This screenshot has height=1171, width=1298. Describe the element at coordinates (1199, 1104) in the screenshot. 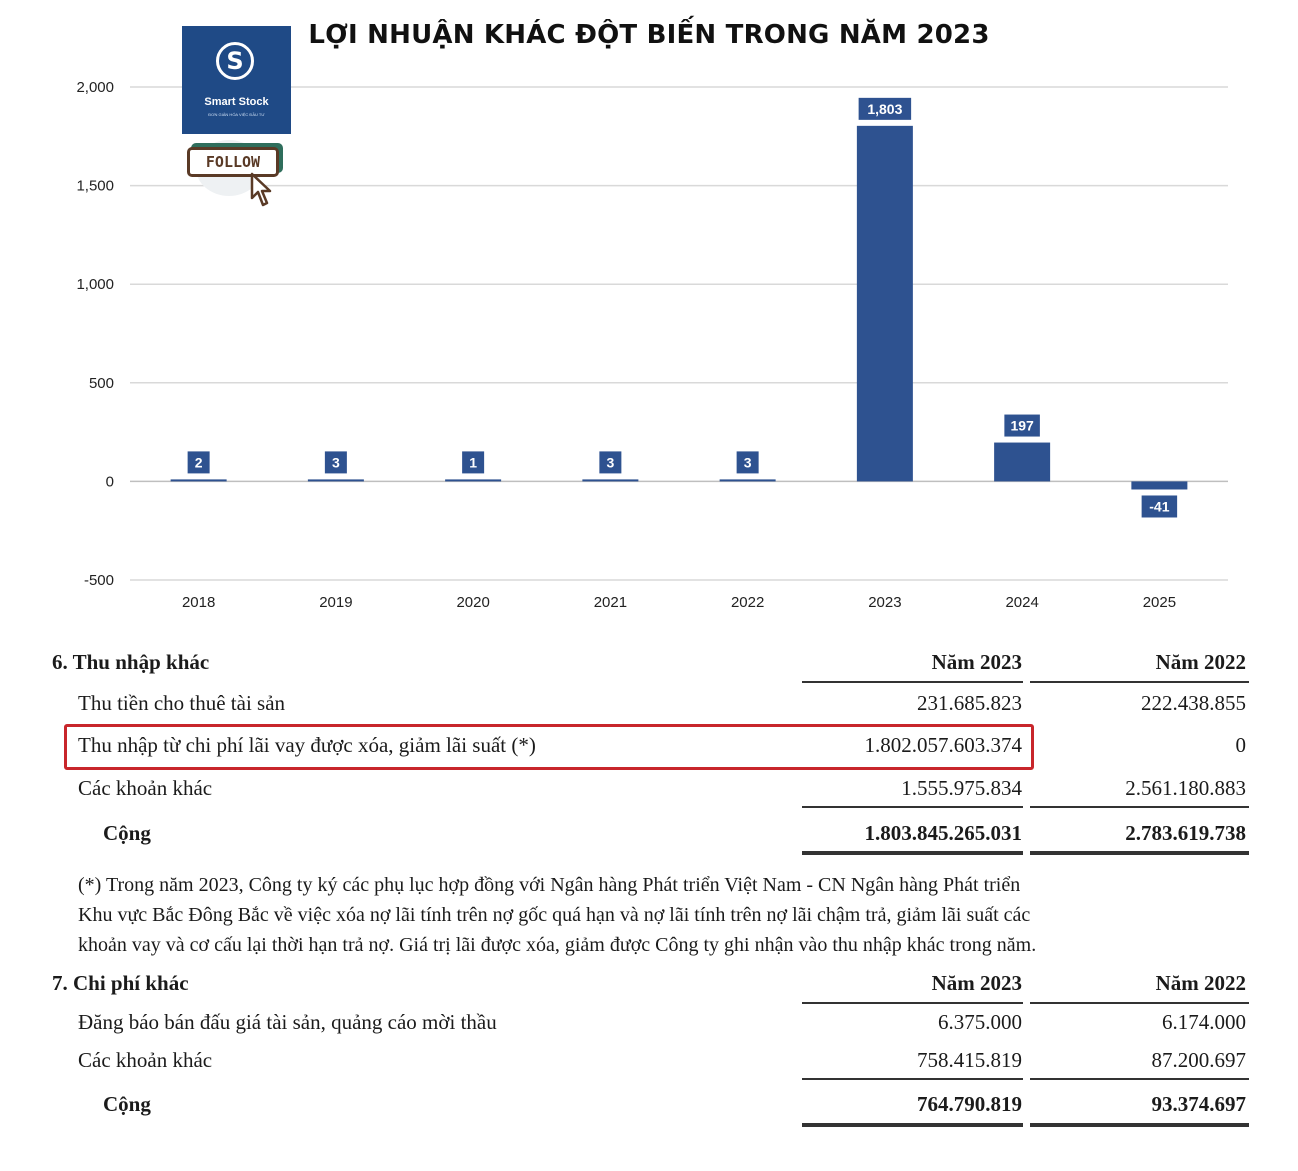

I see `total-cell-2022: 93.374.697` at that location.